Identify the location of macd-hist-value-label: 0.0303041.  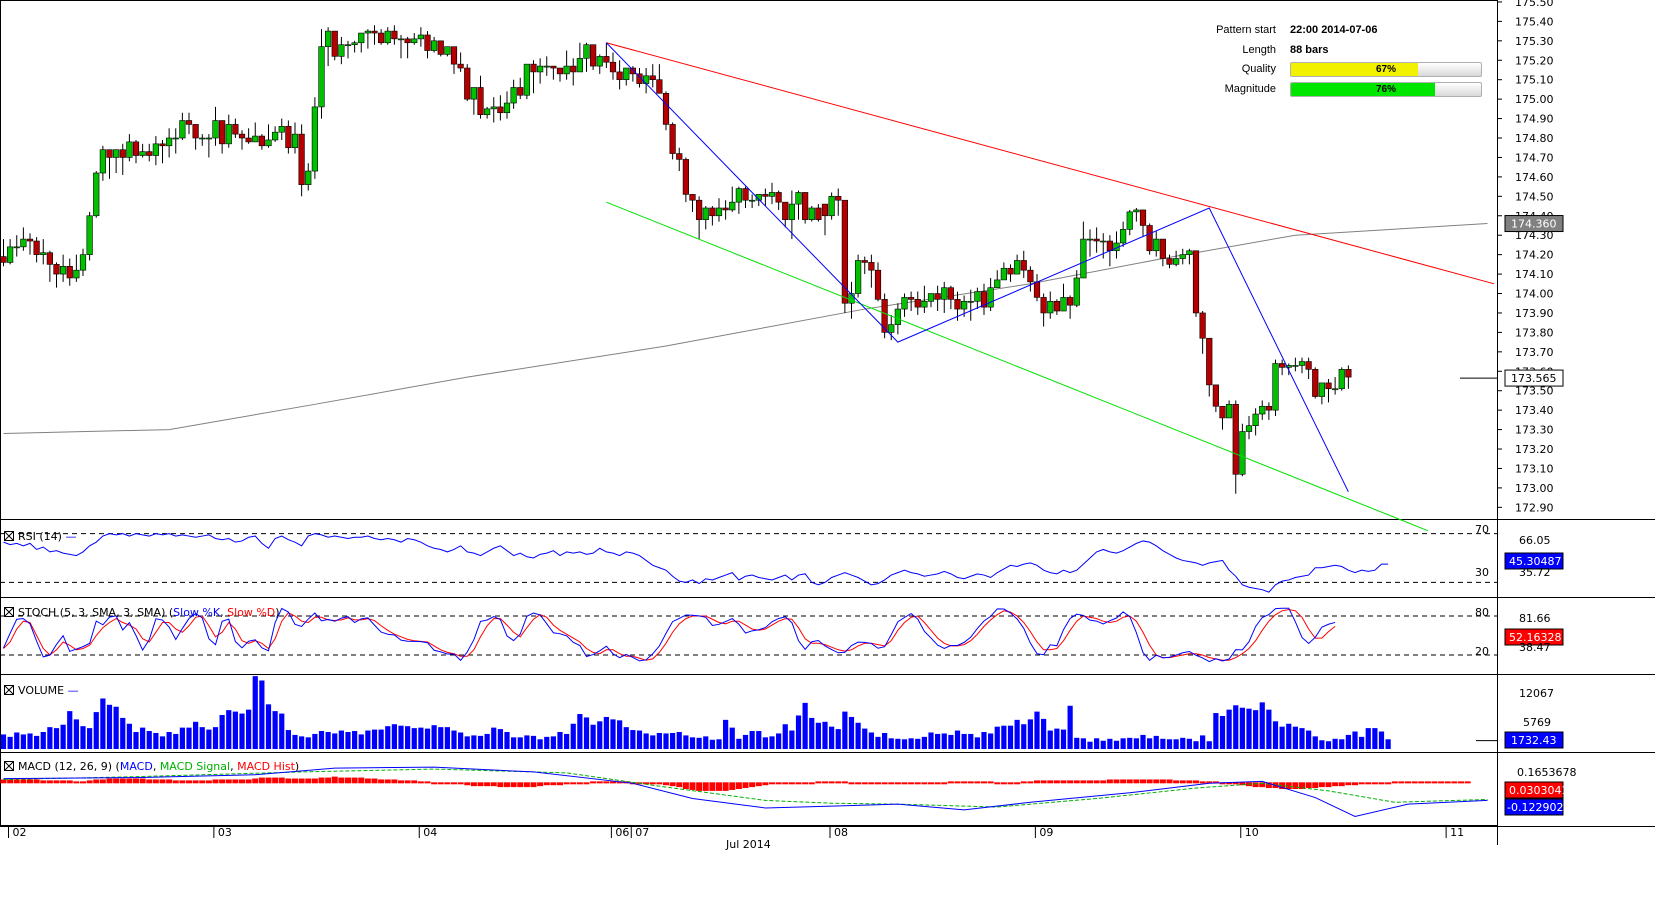
(1539, 790).